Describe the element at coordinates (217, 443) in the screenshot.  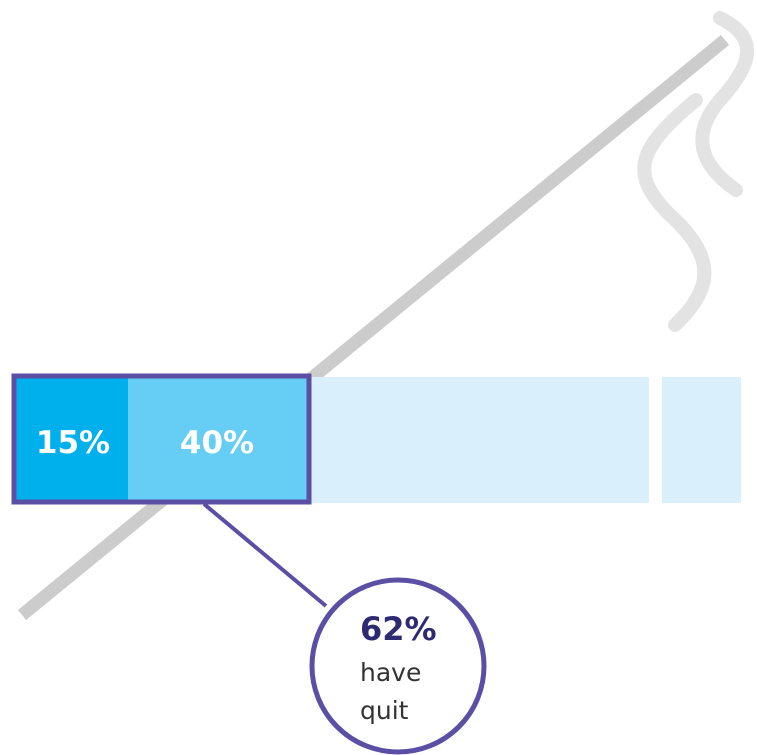
I see `segment-40-label: 40%` at that location.